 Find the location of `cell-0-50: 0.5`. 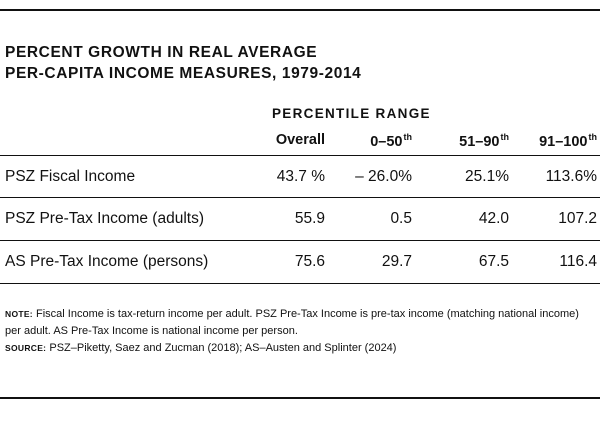

cell-0-50: 0.5 is located at coordinates (401, 218).